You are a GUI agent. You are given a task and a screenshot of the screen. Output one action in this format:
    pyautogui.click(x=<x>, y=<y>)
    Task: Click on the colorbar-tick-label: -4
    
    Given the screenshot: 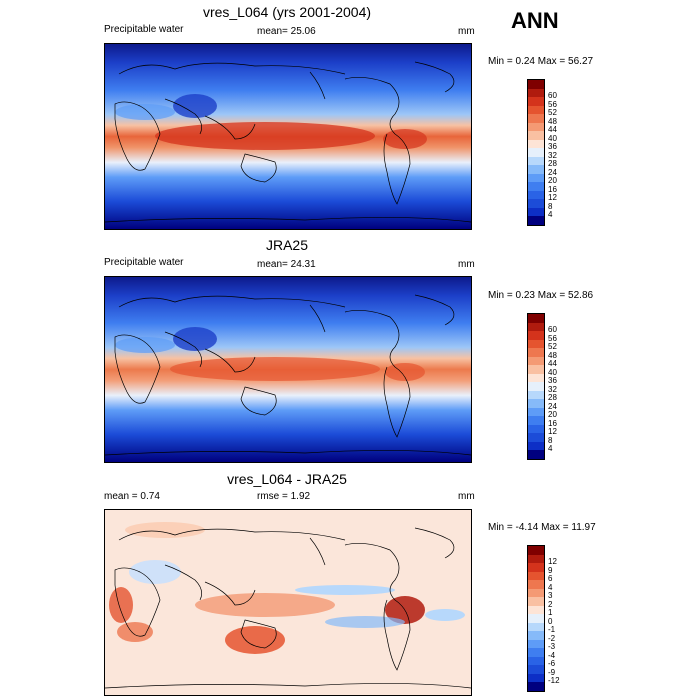 What is the action you would take?
    pyautogui.click(x=552, y=655)
    